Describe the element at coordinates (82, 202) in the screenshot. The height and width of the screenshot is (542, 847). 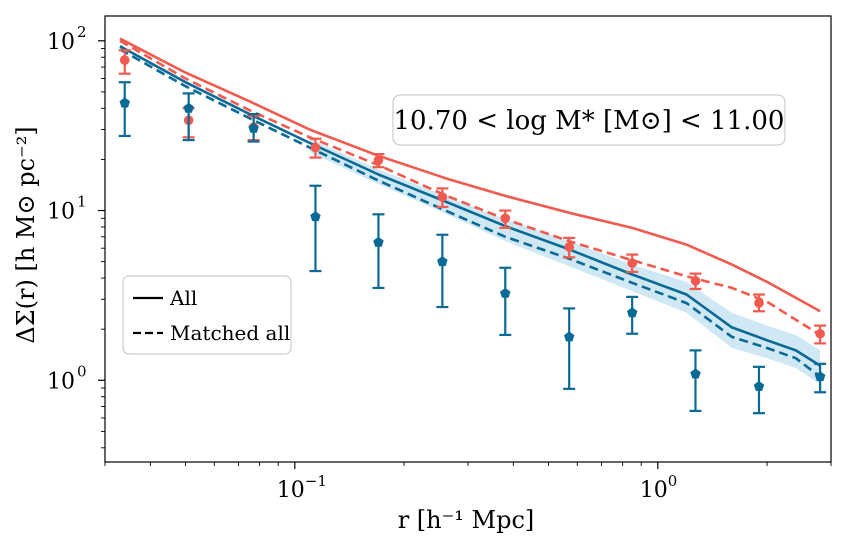
I see `y-tick-label-exponent: 1` at that location.